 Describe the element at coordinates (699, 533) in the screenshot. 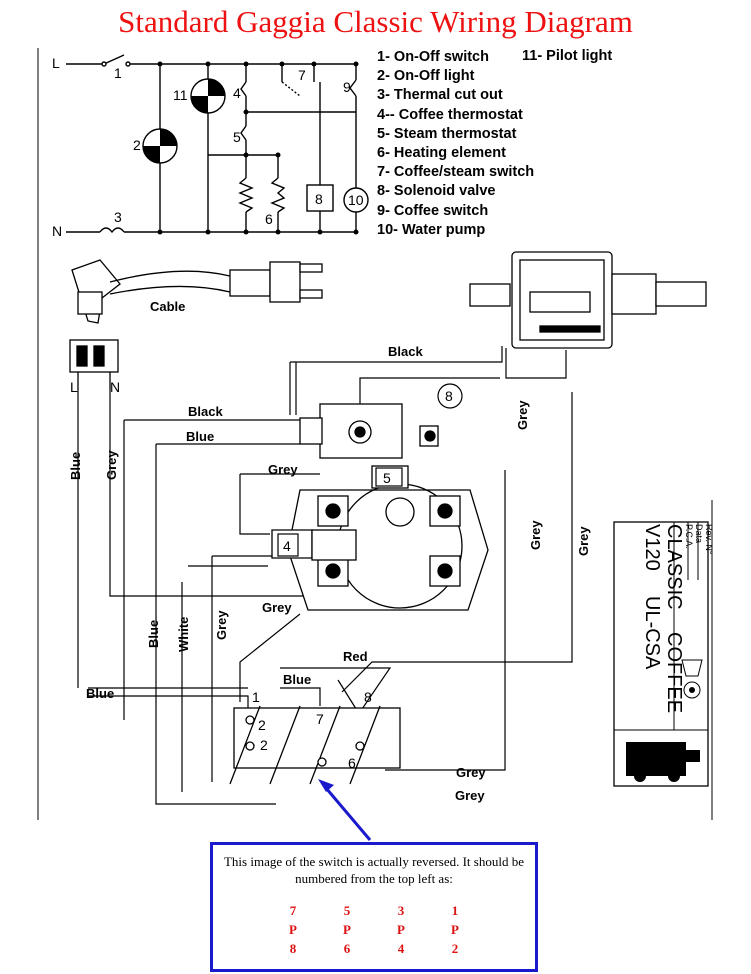

I see `stamp-data: Data` at that location.